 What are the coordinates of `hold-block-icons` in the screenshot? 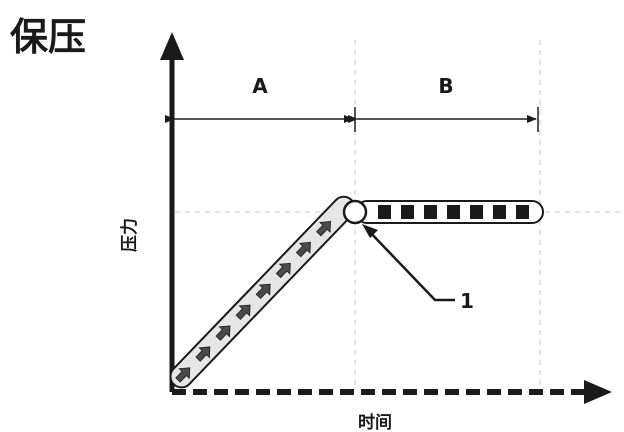 It's located at (453, 212).